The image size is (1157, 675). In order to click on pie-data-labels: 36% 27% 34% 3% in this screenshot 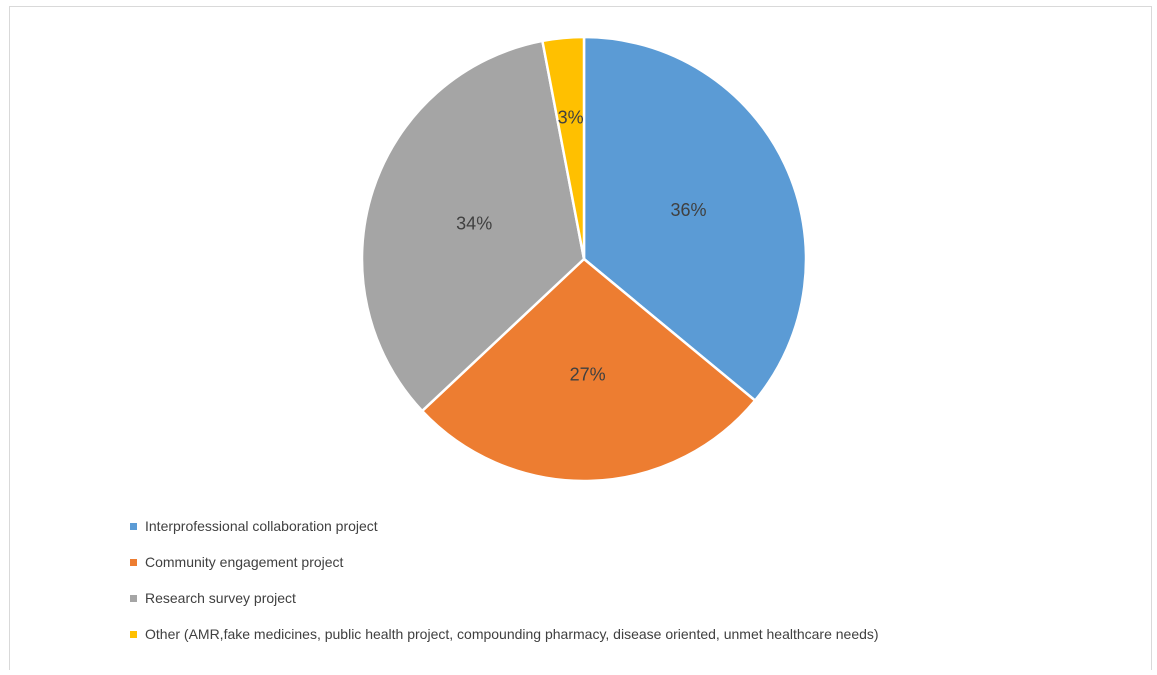, I will do `click(581, 246)`.